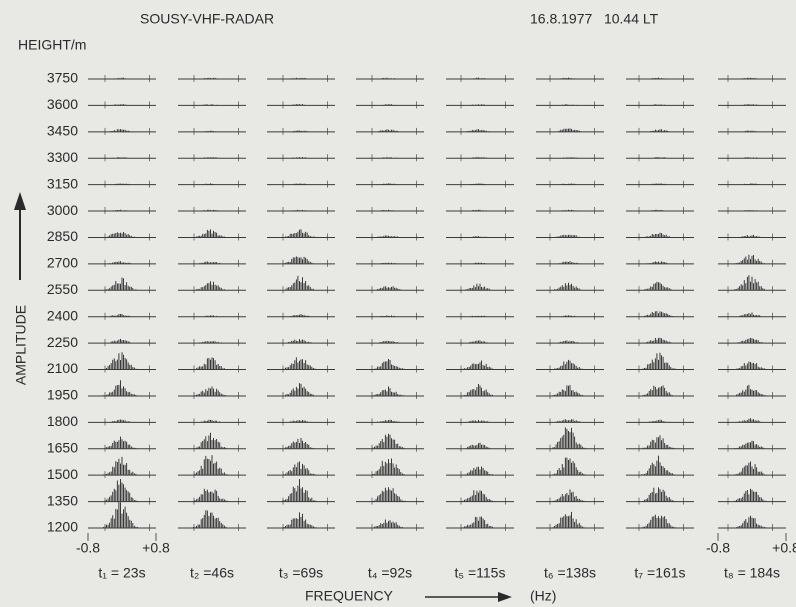 The width and height of the screenshot is (796, 607). I want to click on series-label: t₂ =46s, so click(212, 573).